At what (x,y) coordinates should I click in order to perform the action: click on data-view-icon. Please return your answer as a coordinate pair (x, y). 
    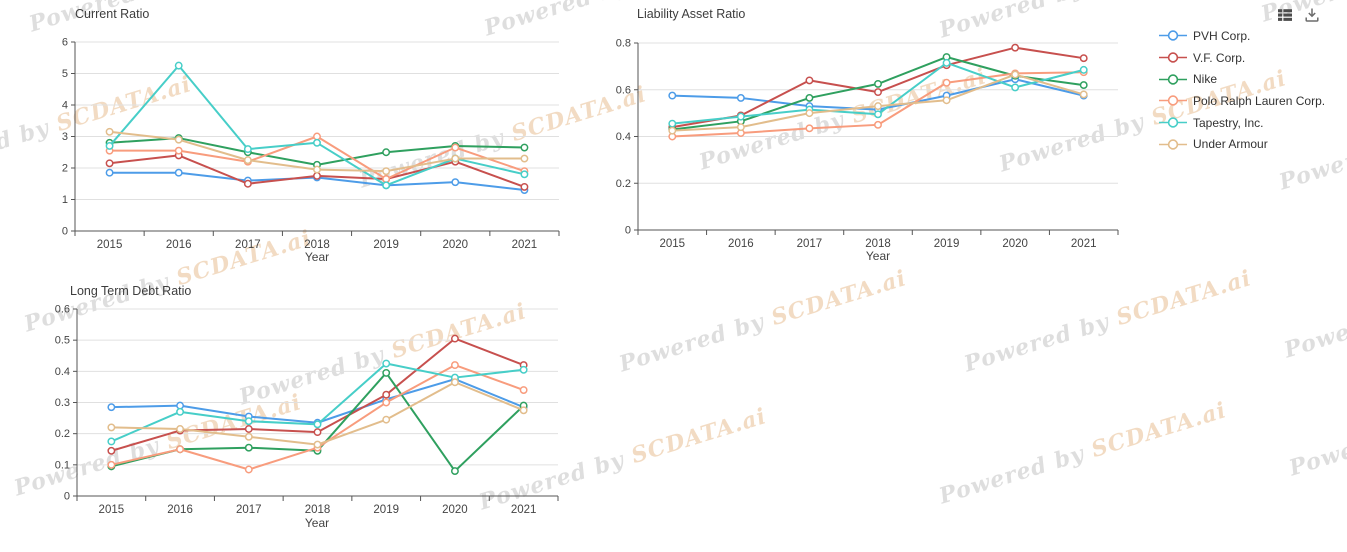
    Looking at the image, I should click on (1285, 15).